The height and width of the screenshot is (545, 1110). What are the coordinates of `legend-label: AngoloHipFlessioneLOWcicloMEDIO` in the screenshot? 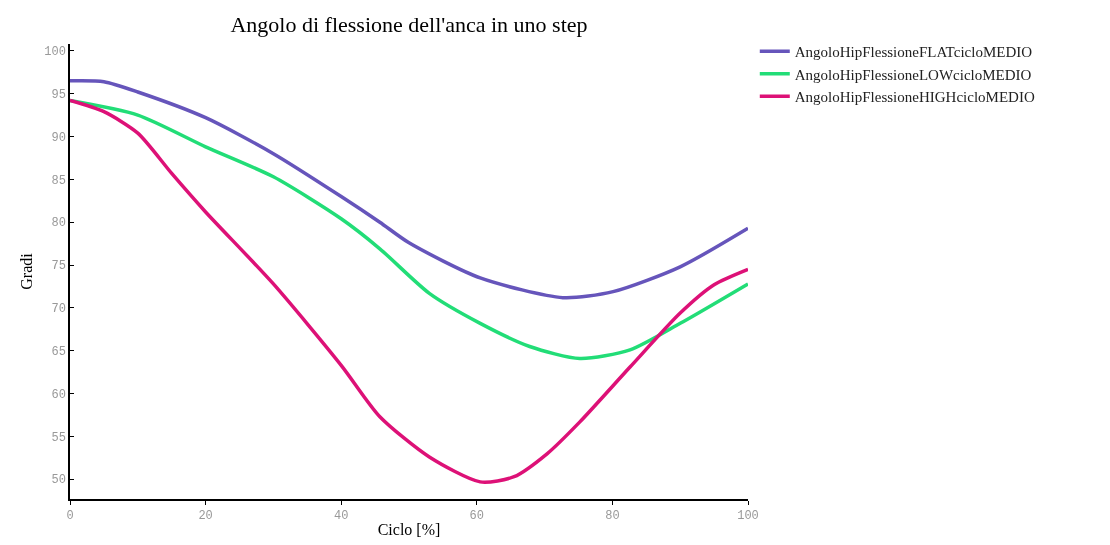 It's located at (913, 74).